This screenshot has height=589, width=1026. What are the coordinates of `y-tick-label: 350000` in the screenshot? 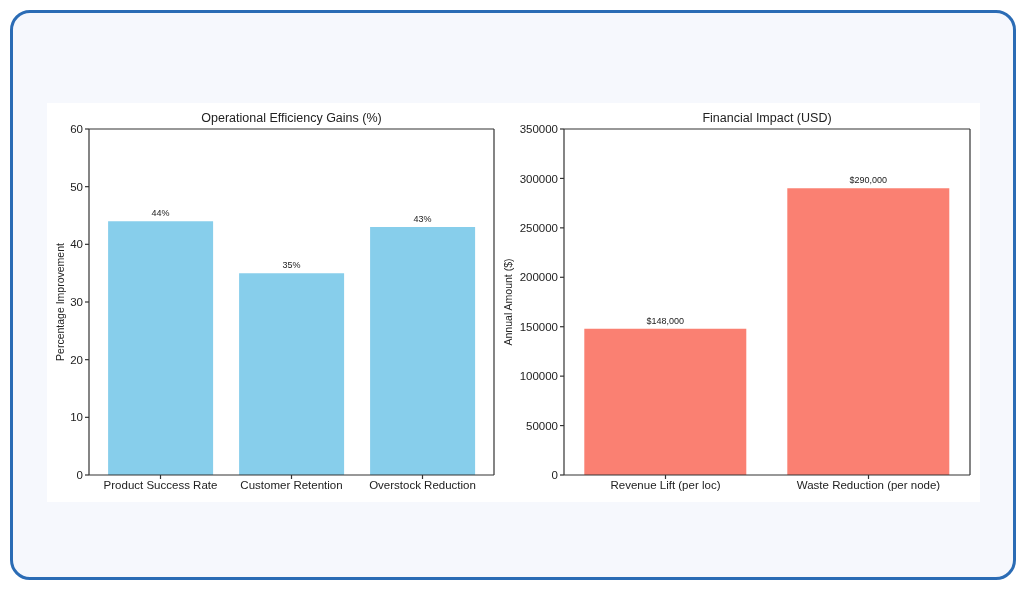 It's located at (538, 129).